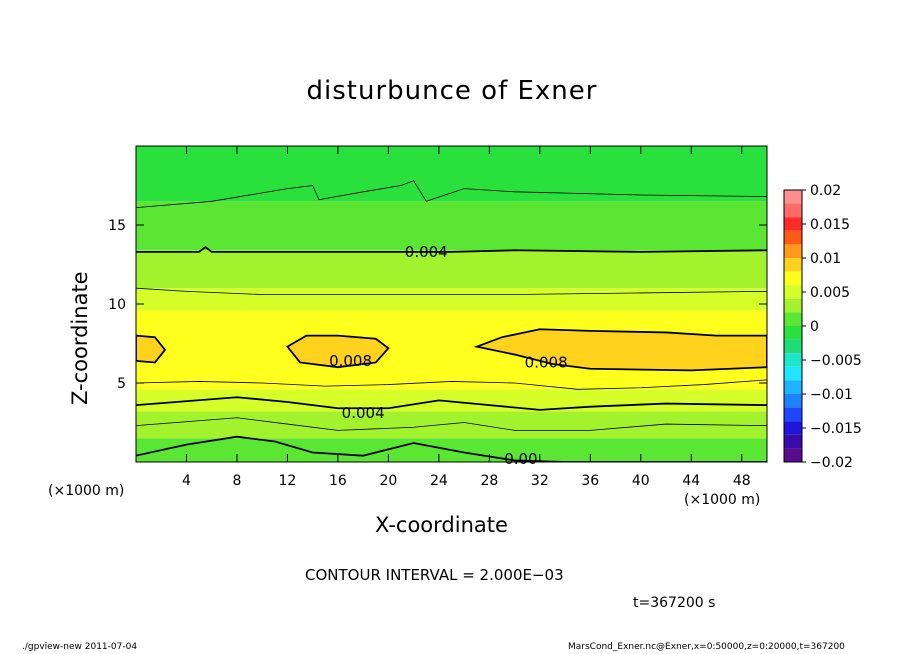 The height and width of the screenshot is (654, 904). I want to click on colorbar-tick-label: 0.005, so click(830, 293).